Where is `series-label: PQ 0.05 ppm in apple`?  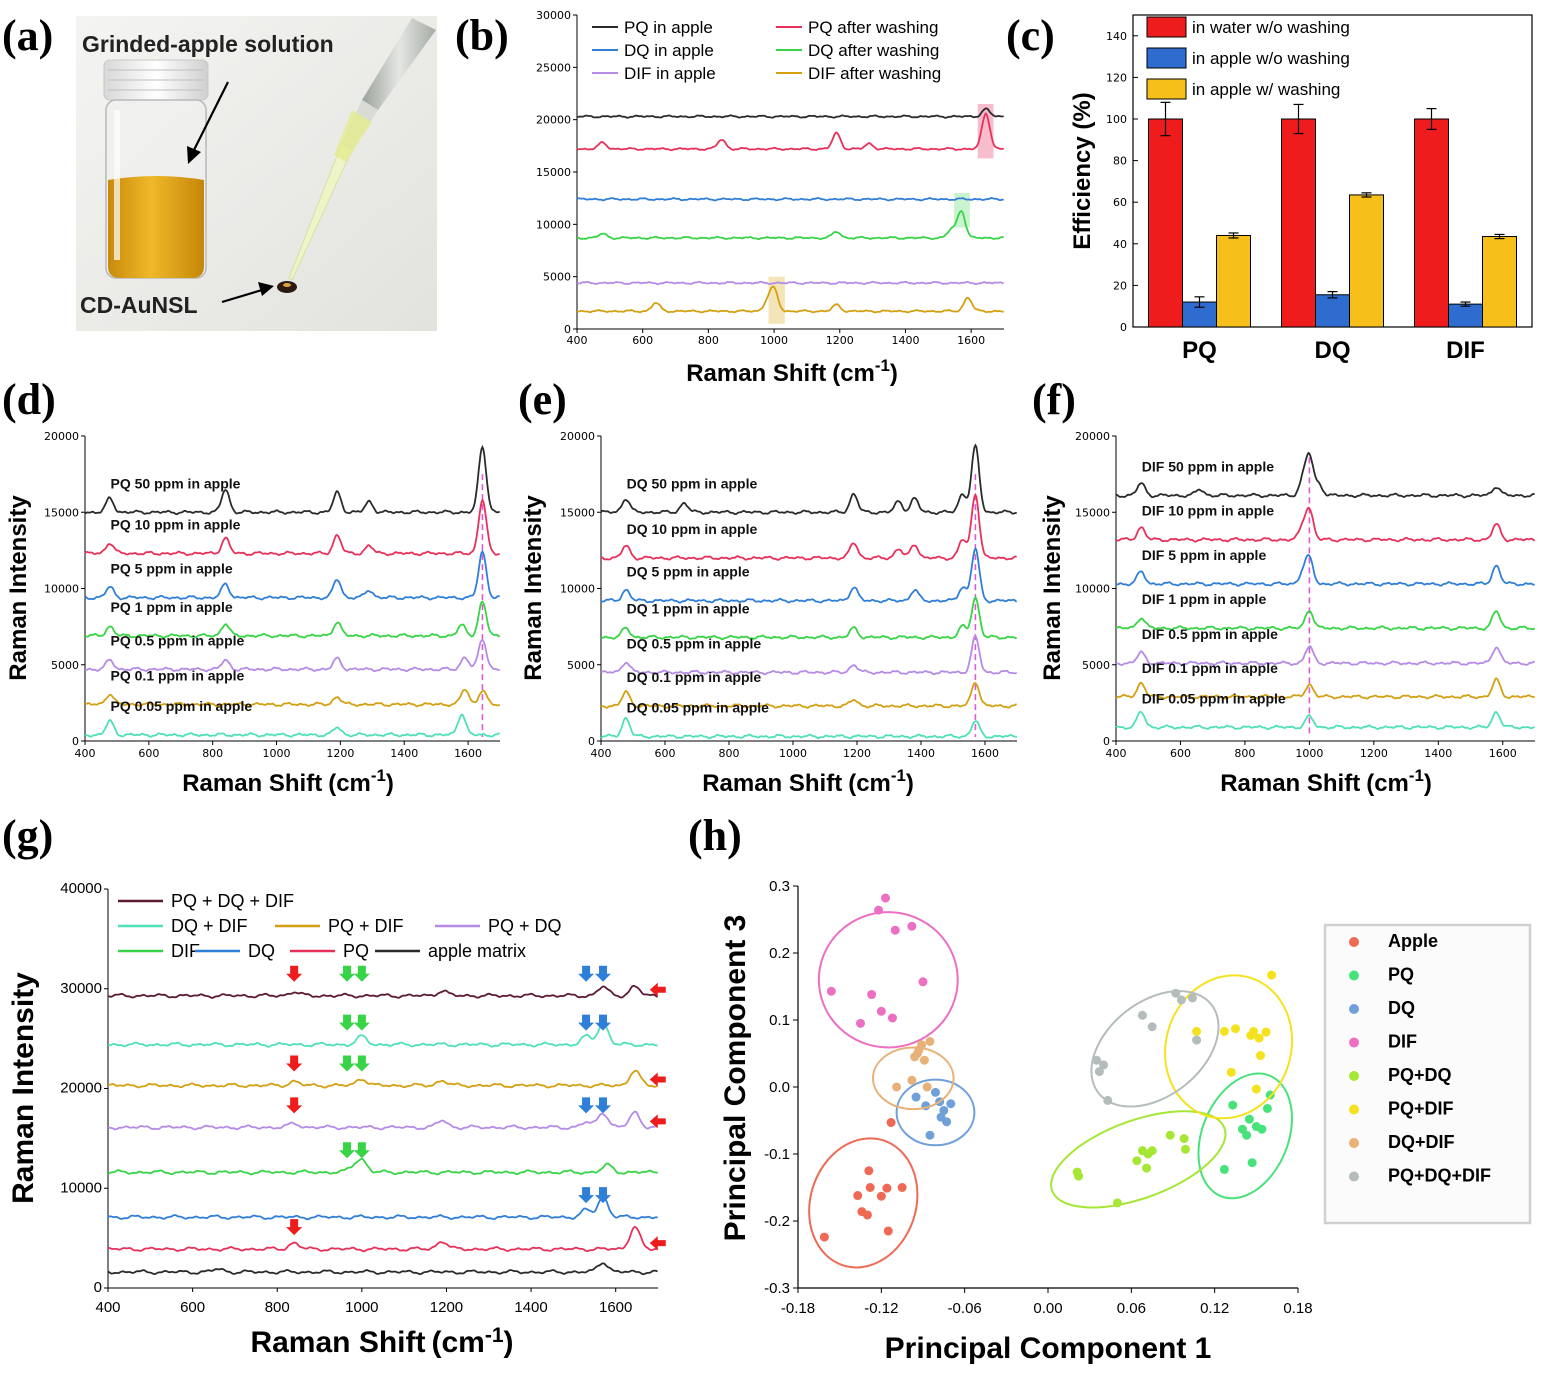
series-label: PQ 0.05 ppm in apple is located at coordinates (182, 706).